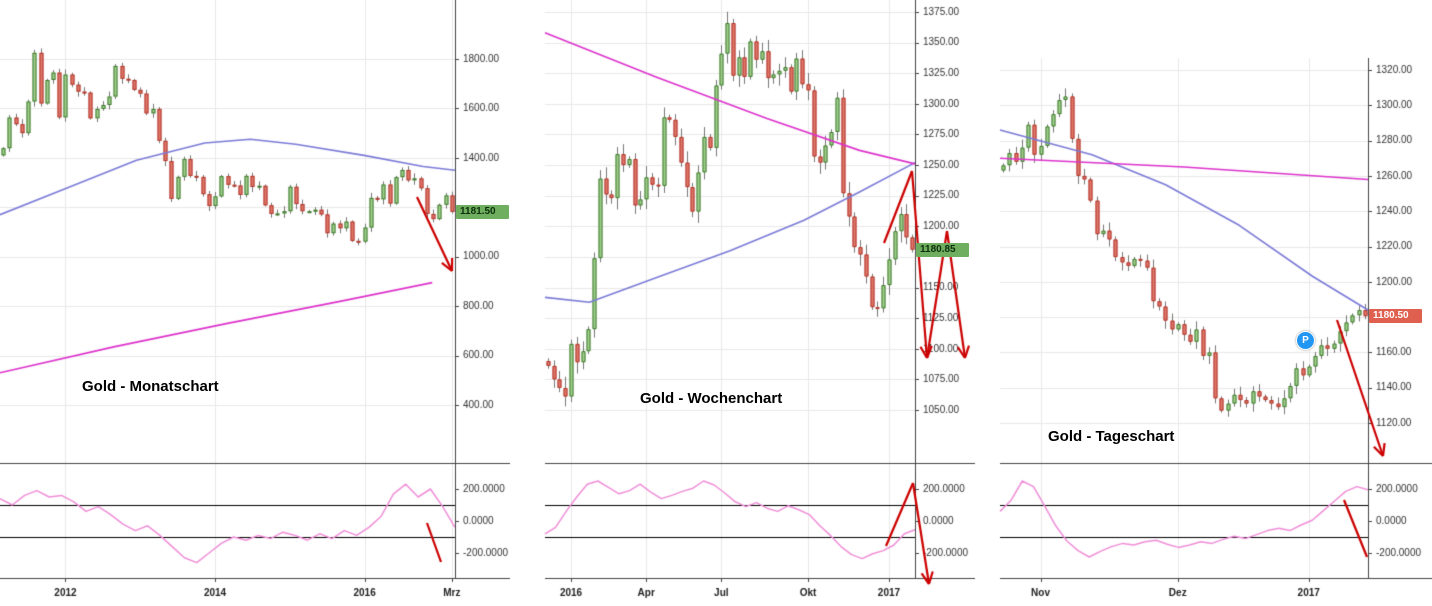  I want to click on chart-title-monthly: Gold - Monatschart, so click(150, 386).